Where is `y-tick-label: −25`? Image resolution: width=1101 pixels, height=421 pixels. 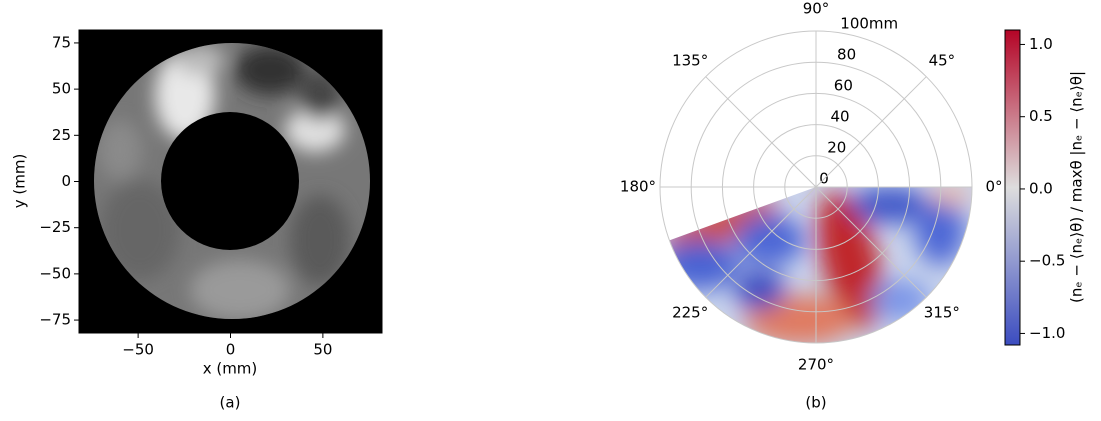 y-tick-label: −25 is located at coordinates (55, 227).